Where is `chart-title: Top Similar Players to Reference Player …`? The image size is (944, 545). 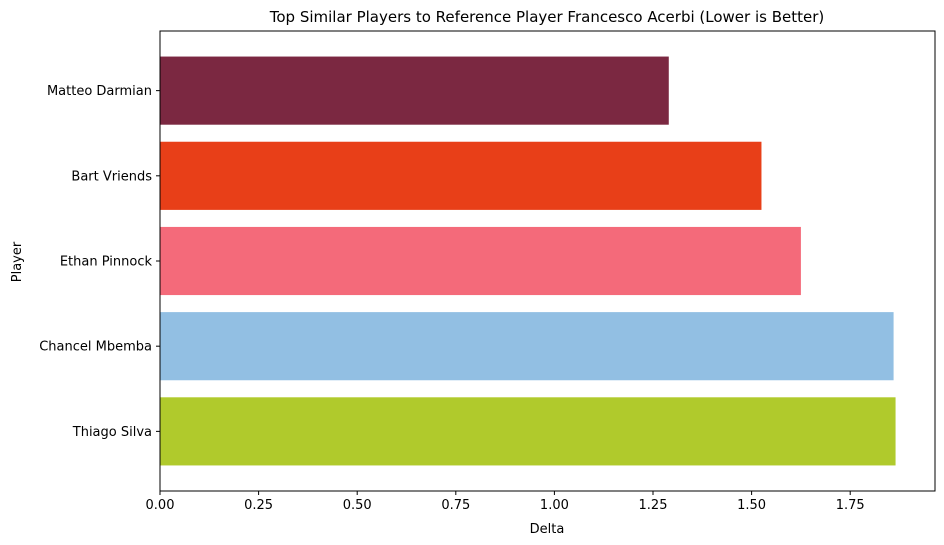 chart-title: Top Similar Players to Reference Player … is located at coordinates (547, 17).